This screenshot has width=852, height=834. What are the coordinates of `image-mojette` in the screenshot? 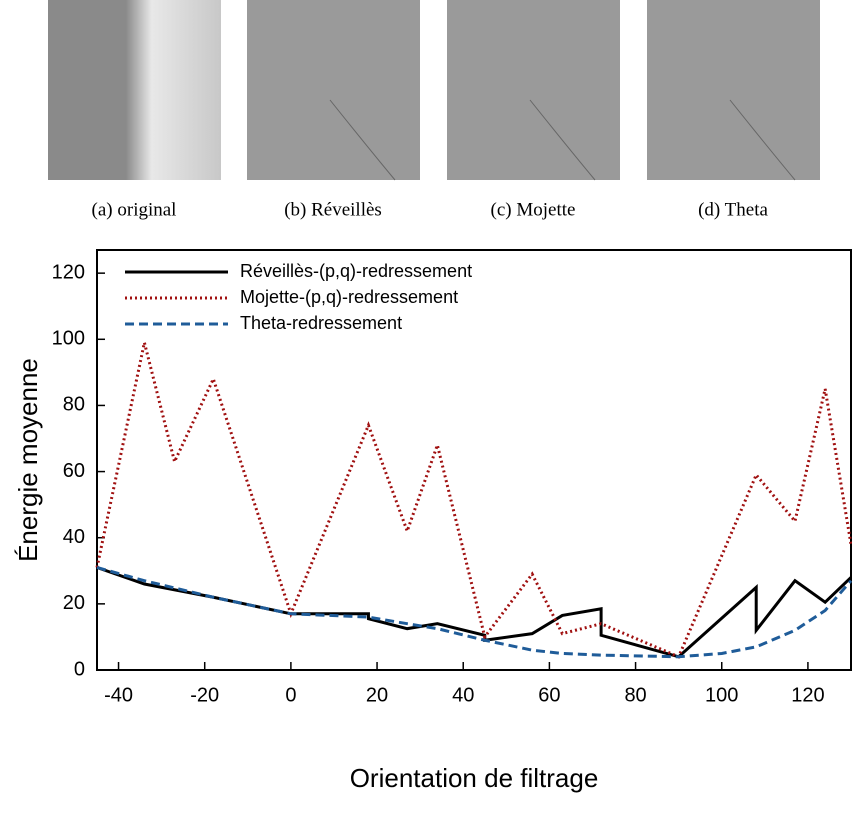 It's located at (533, 90).